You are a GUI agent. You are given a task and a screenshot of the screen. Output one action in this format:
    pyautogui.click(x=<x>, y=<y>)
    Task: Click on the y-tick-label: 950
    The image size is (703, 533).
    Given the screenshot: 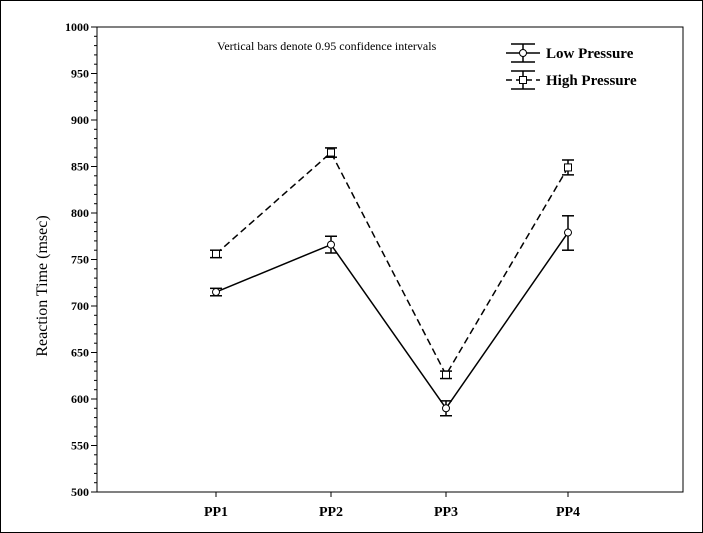 What is the action you would take?
    pyautogui.click(x=80, y=74)
    